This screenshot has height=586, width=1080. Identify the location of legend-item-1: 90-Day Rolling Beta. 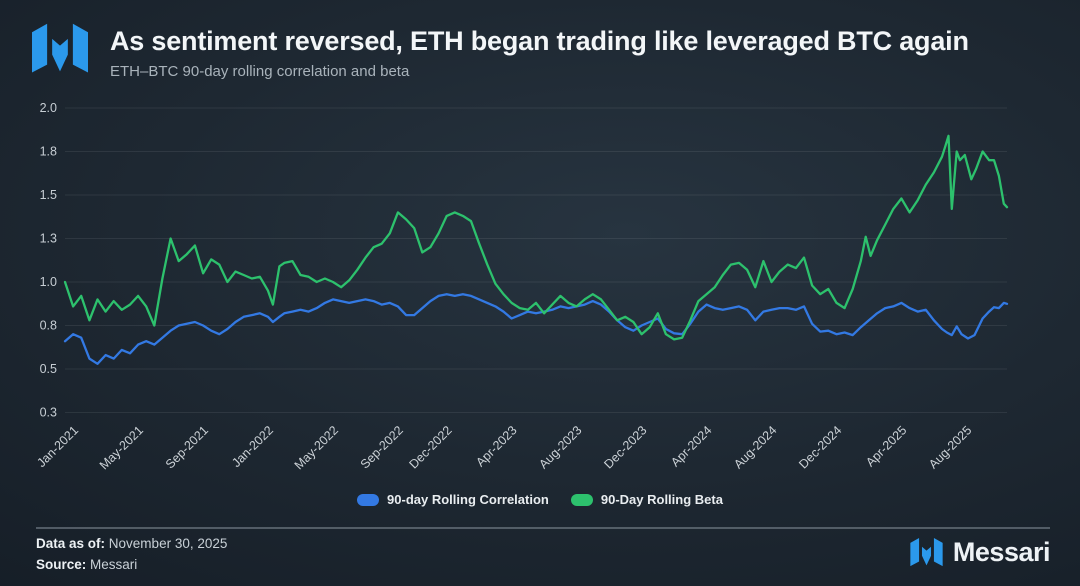
(646, 499).